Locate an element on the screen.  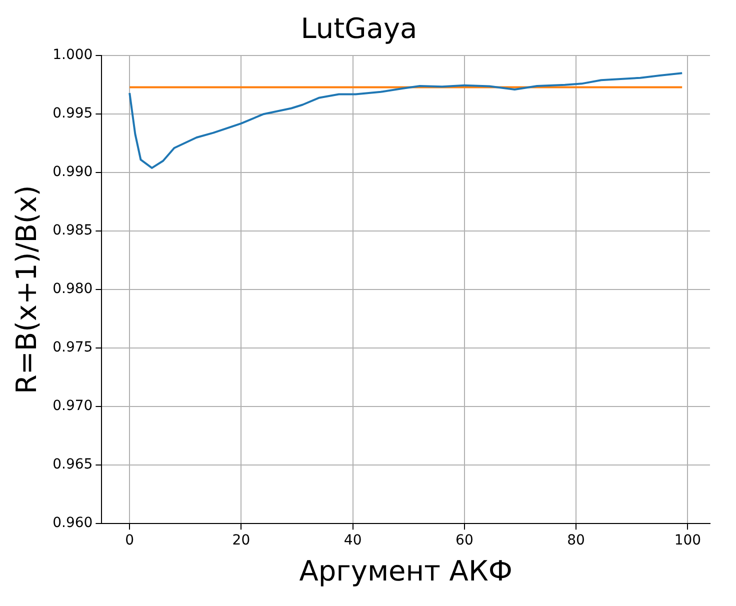
y-tick-label: 0.965 is located at coordinates (72, 464).